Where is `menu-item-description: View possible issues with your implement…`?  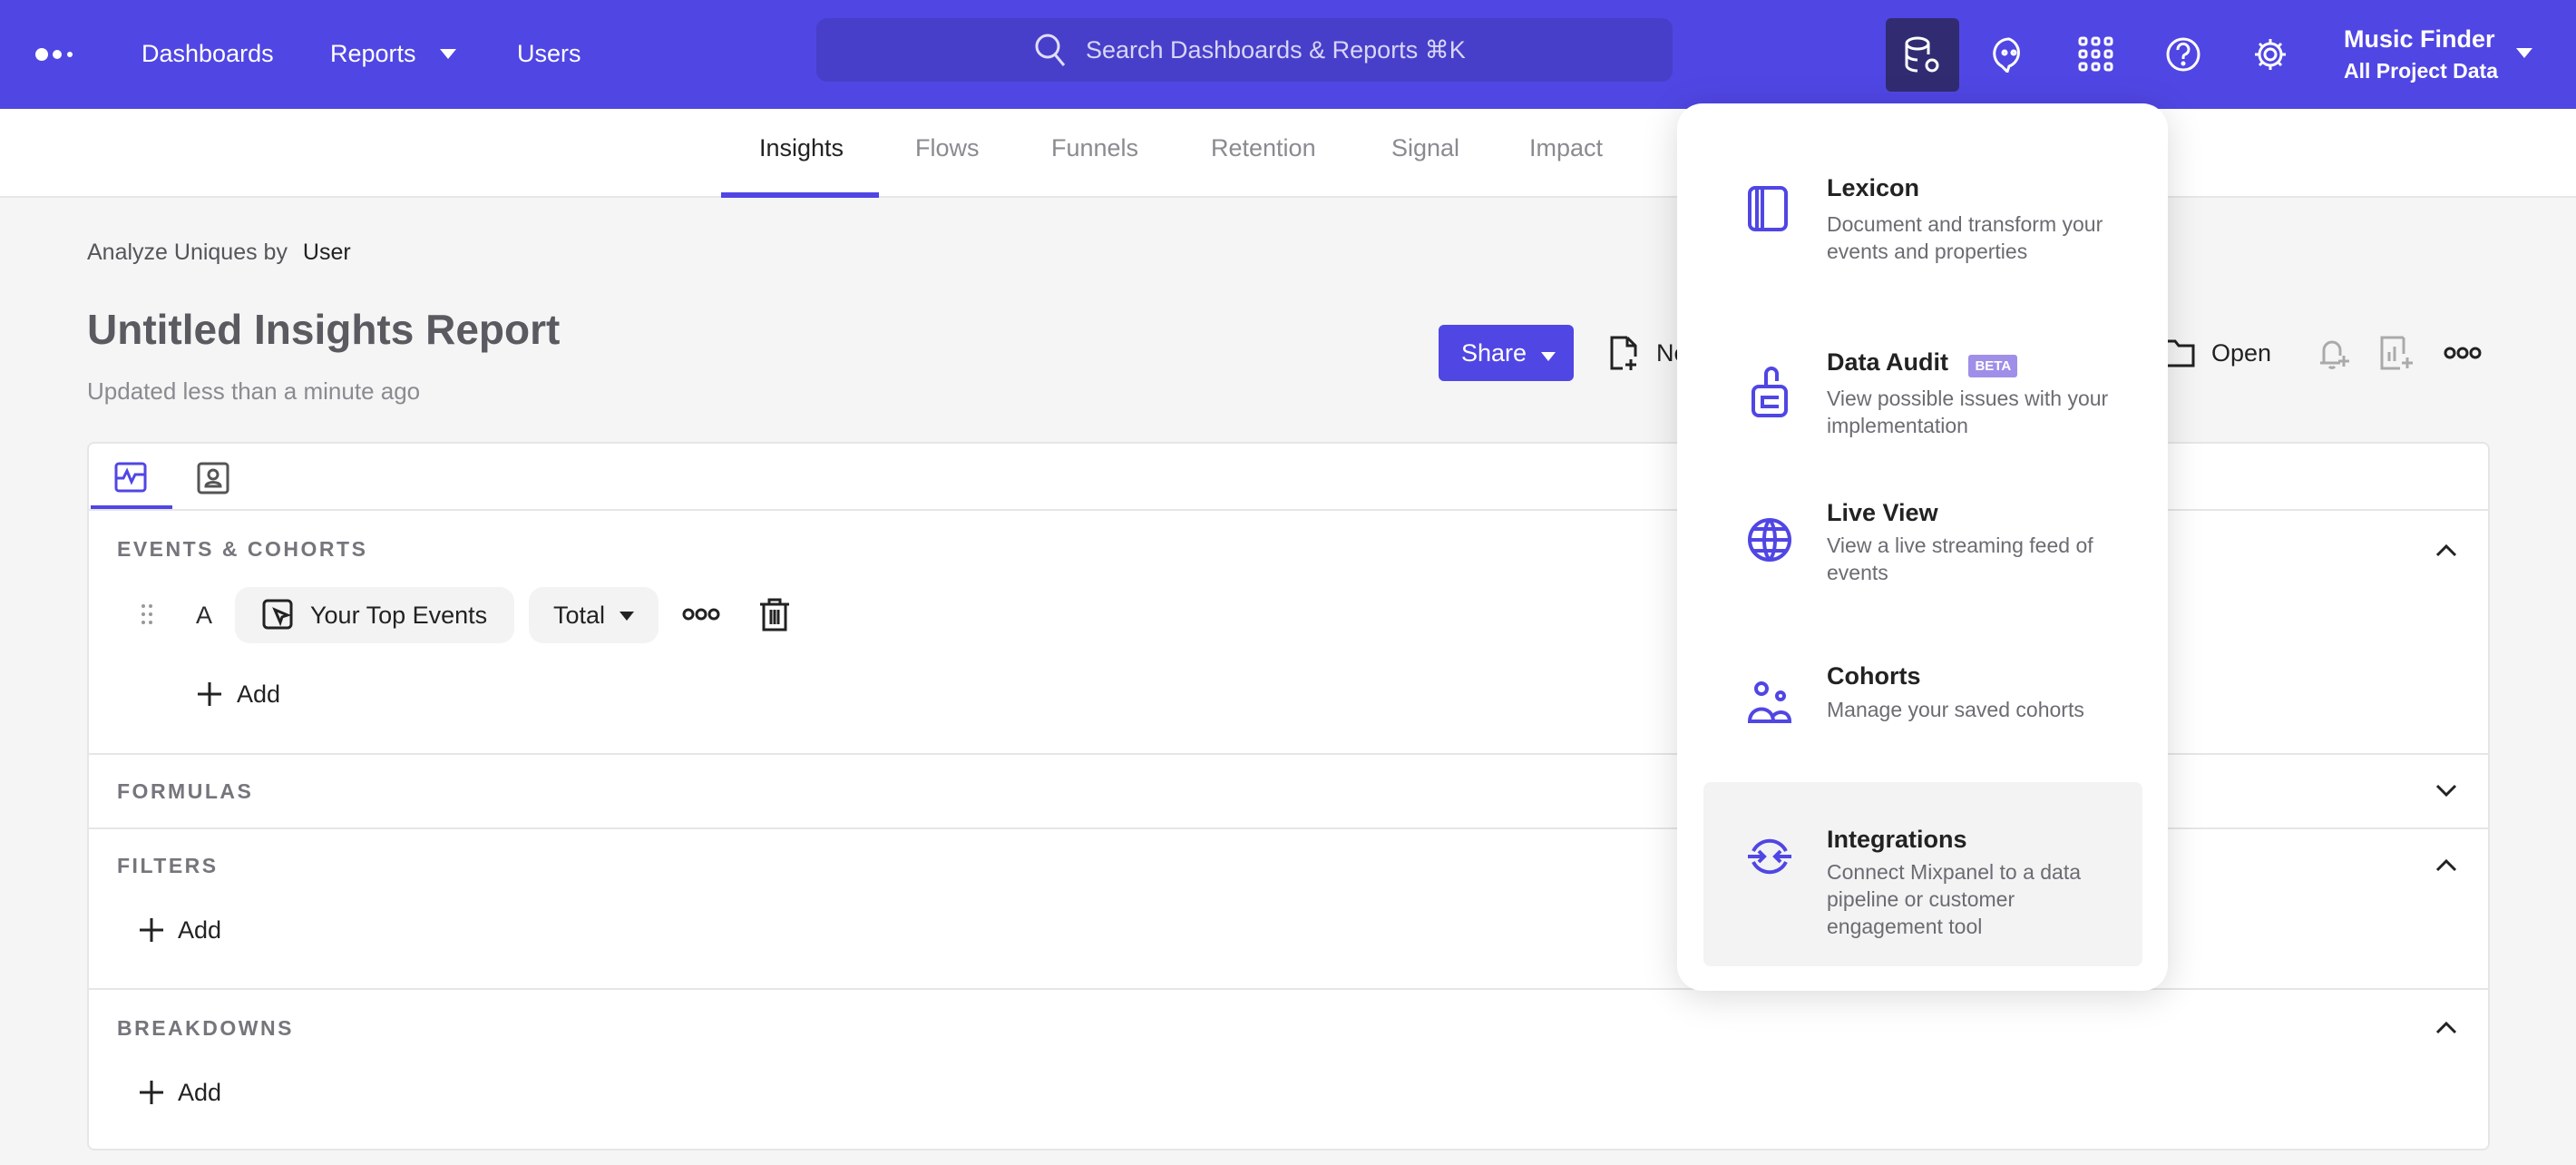
menu-item-description: View possible issues with your implement… is located at coordinates (1968, 412).